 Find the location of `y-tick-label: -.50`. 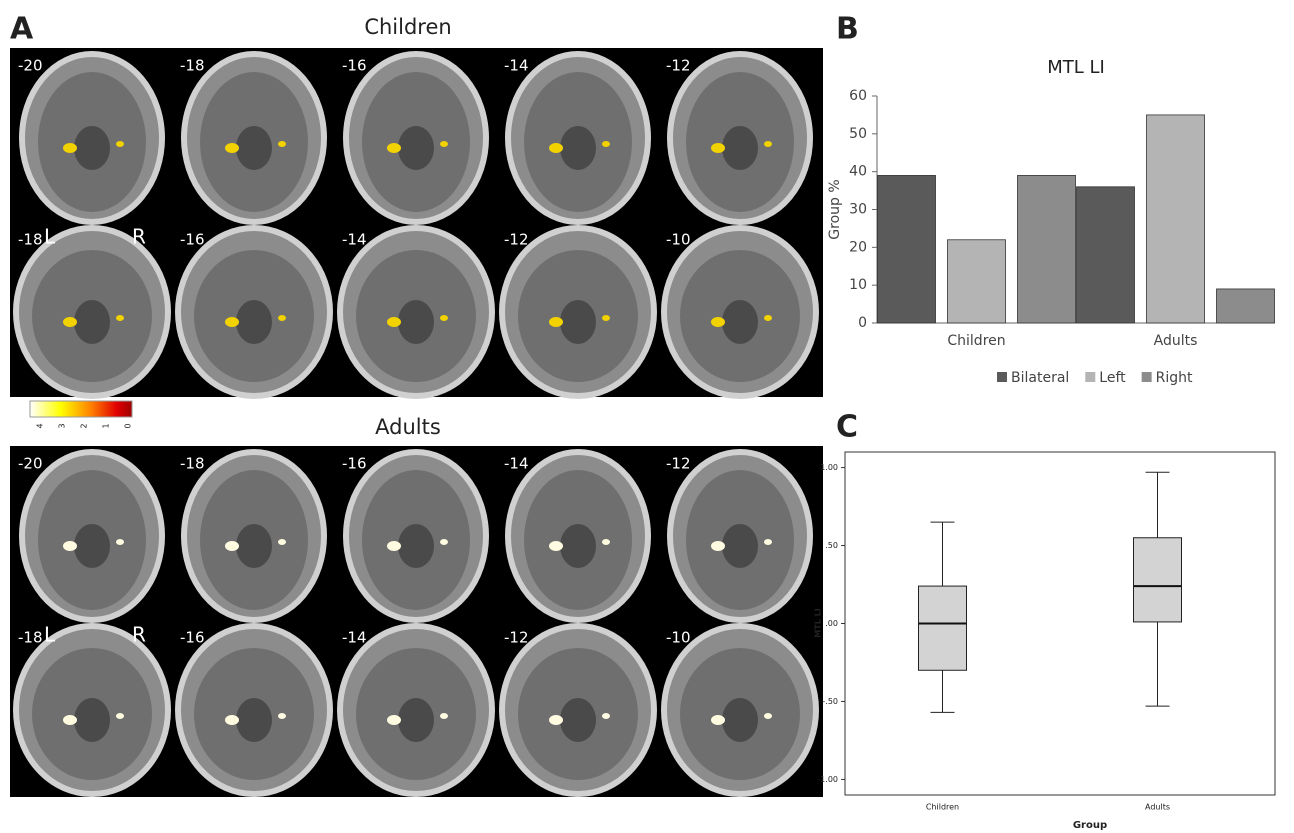

y-tick-label: -.50 is located at coordinates (830, 701).